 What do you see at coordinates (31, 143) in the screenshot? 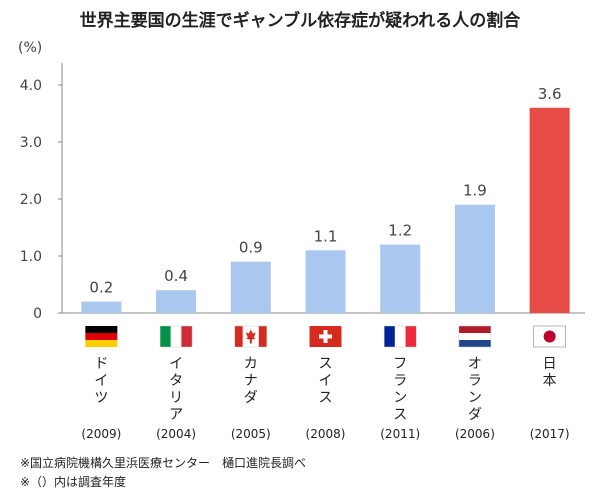
I see `y-tick-label: 3.0` at bounding box center [31, 143].